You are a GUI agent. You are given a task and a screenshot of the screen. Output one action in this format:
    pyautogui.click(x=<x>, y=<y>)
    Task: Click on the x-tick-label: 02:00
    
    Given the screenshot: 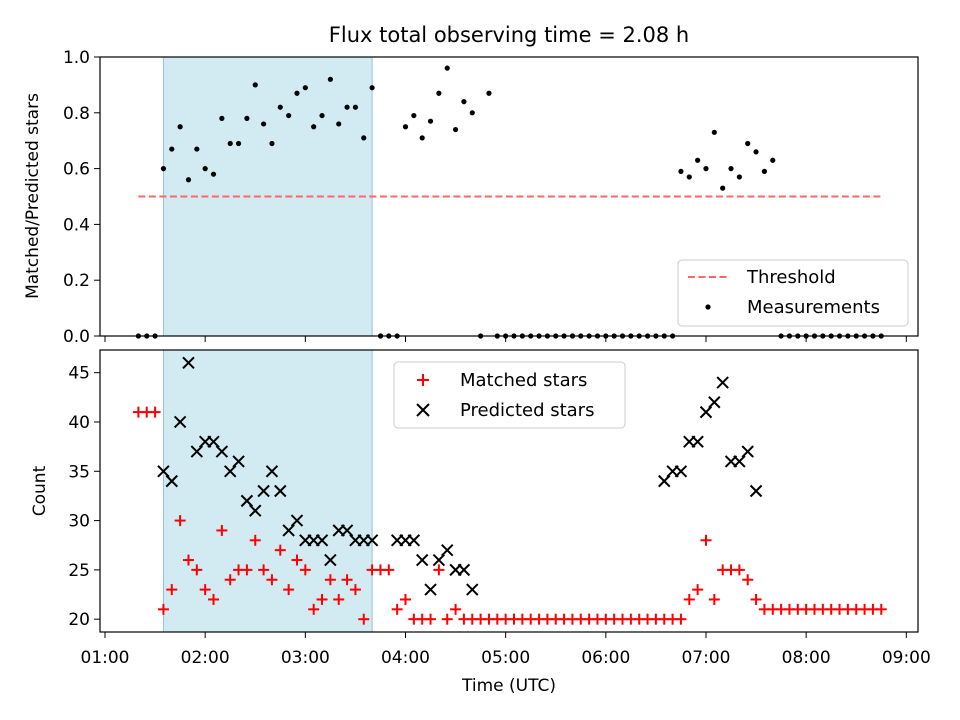 What is the action you would take?
    pyautogui.click(x=205, y=658)
    